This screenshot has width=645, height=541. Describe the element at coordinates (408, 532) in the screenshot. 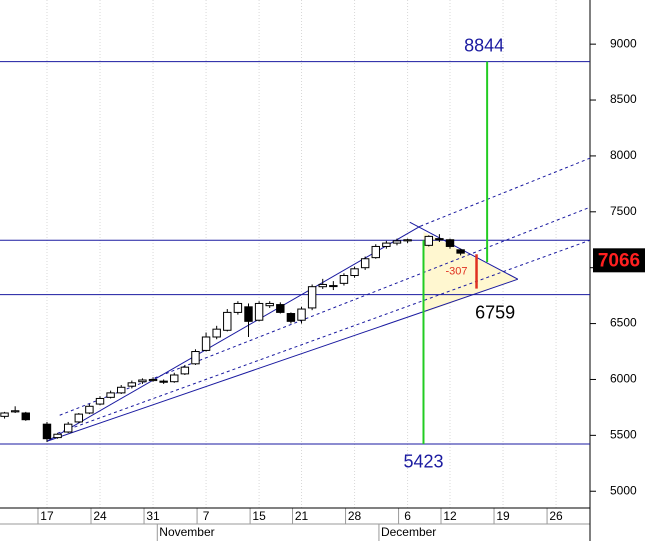

I see `month-label: December` at that location.